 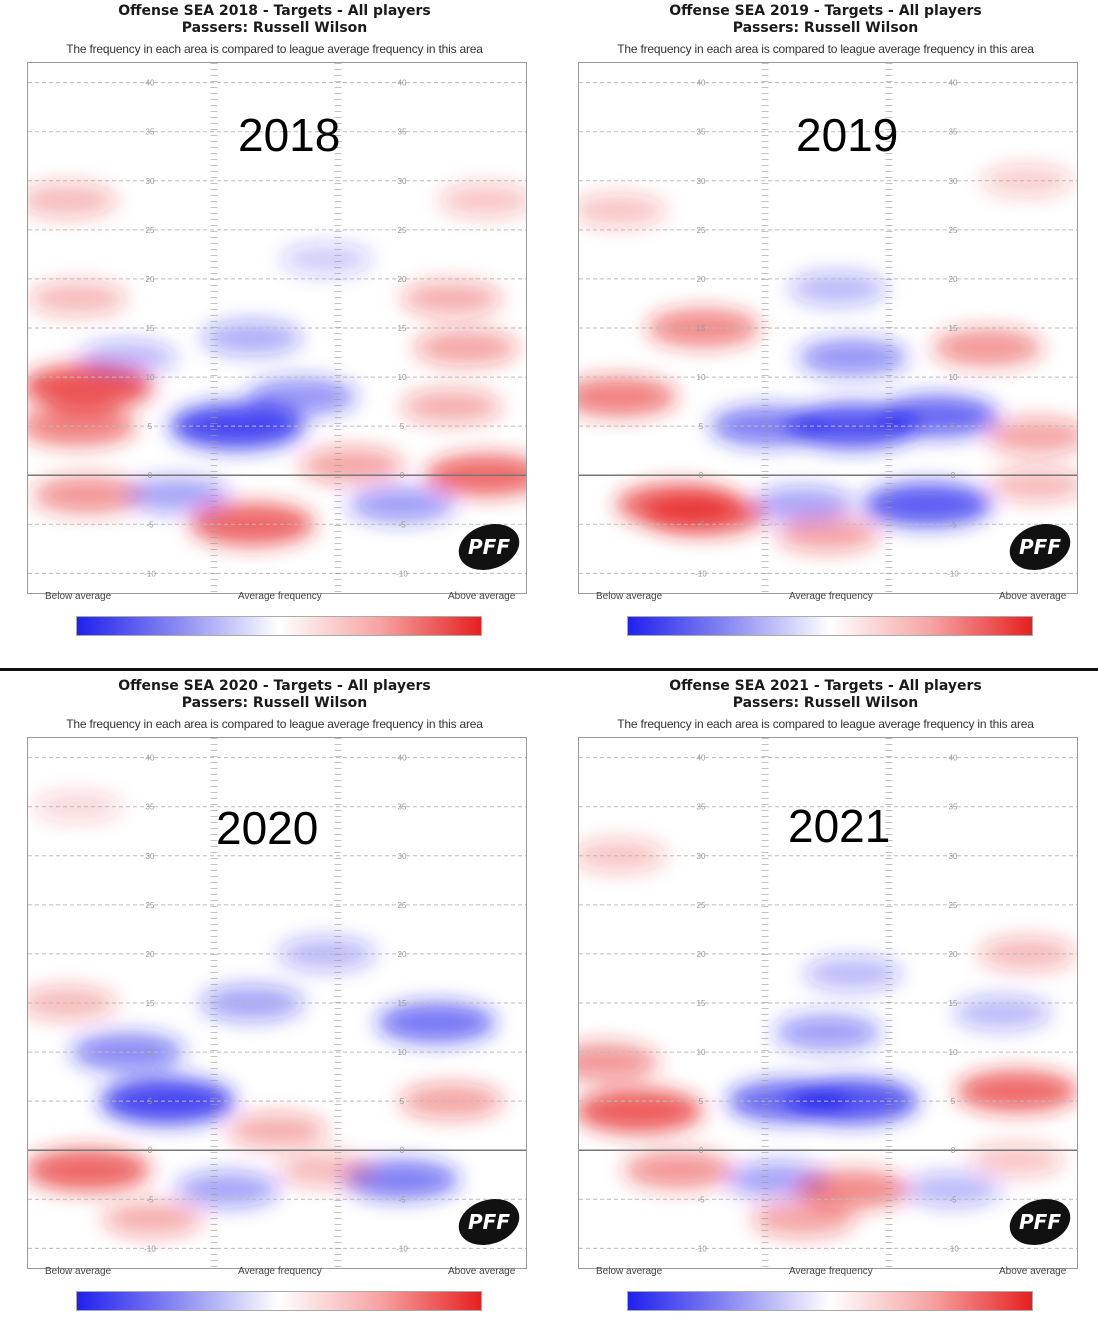 I want to click on pff-logo-icon: PFF, so click(x=489, y=1222).